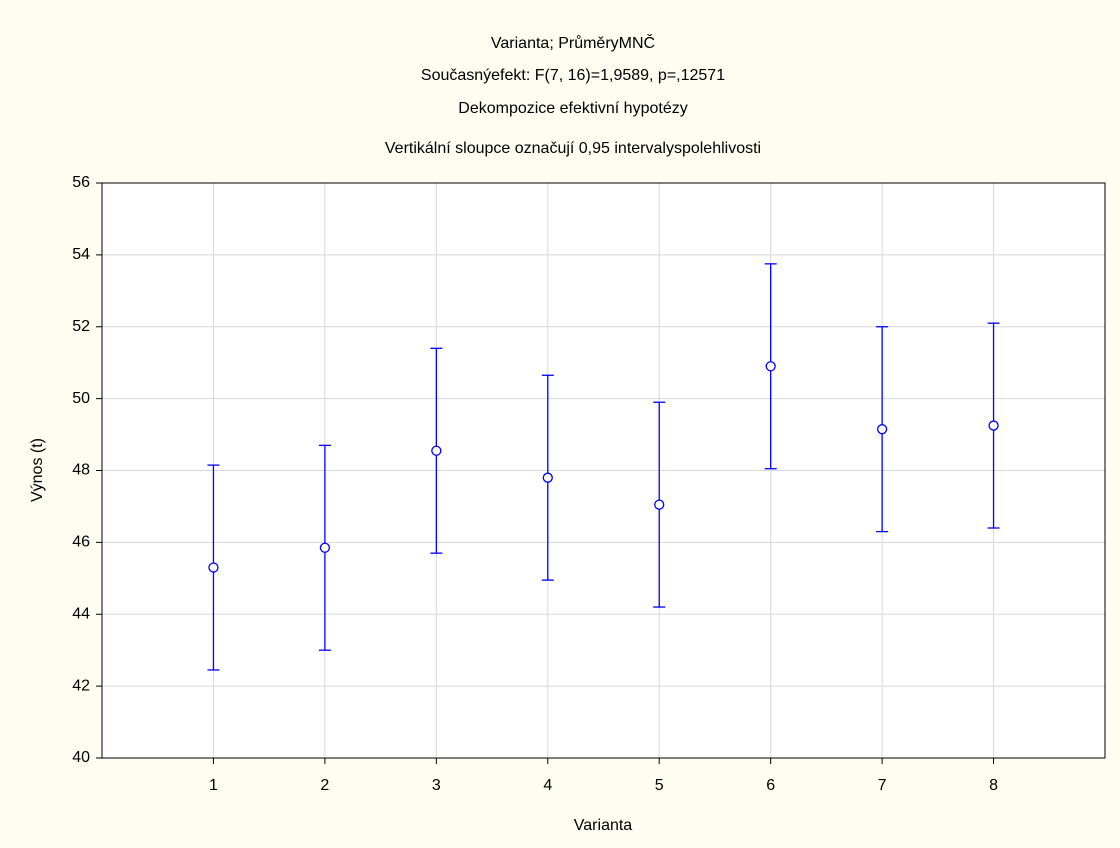 This screenshot has height=848, width=1120. Describe the element at coordinates (213, 785) in the screenshot. I see `x-tick-label: 1` at that location.